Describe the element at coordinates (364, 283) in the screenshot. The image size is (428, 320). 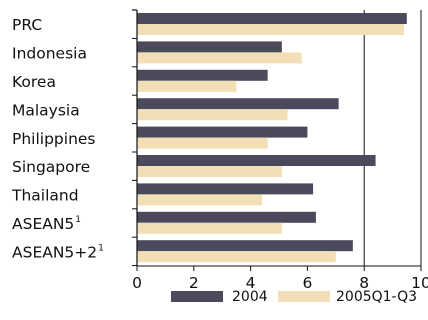
I see `x-tick-label-8: 8` at that location.